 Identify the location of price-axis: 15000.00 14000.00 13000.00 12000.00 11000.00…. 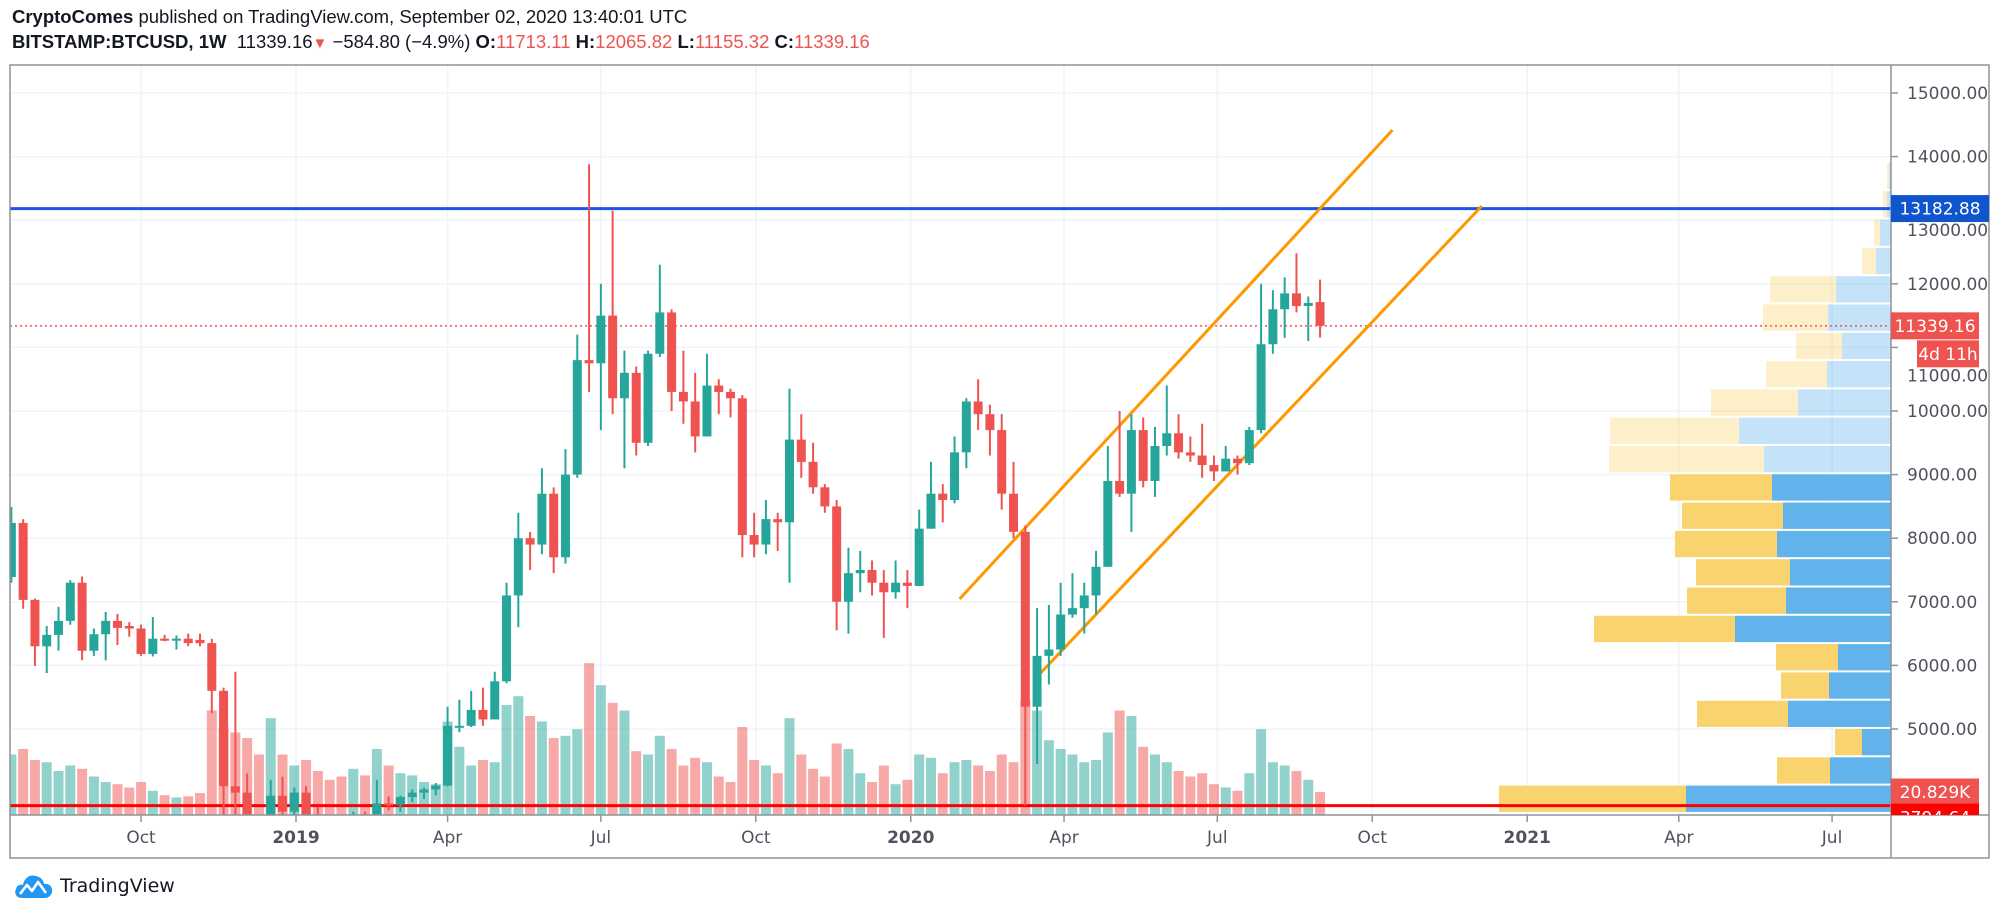
(1939, 412).